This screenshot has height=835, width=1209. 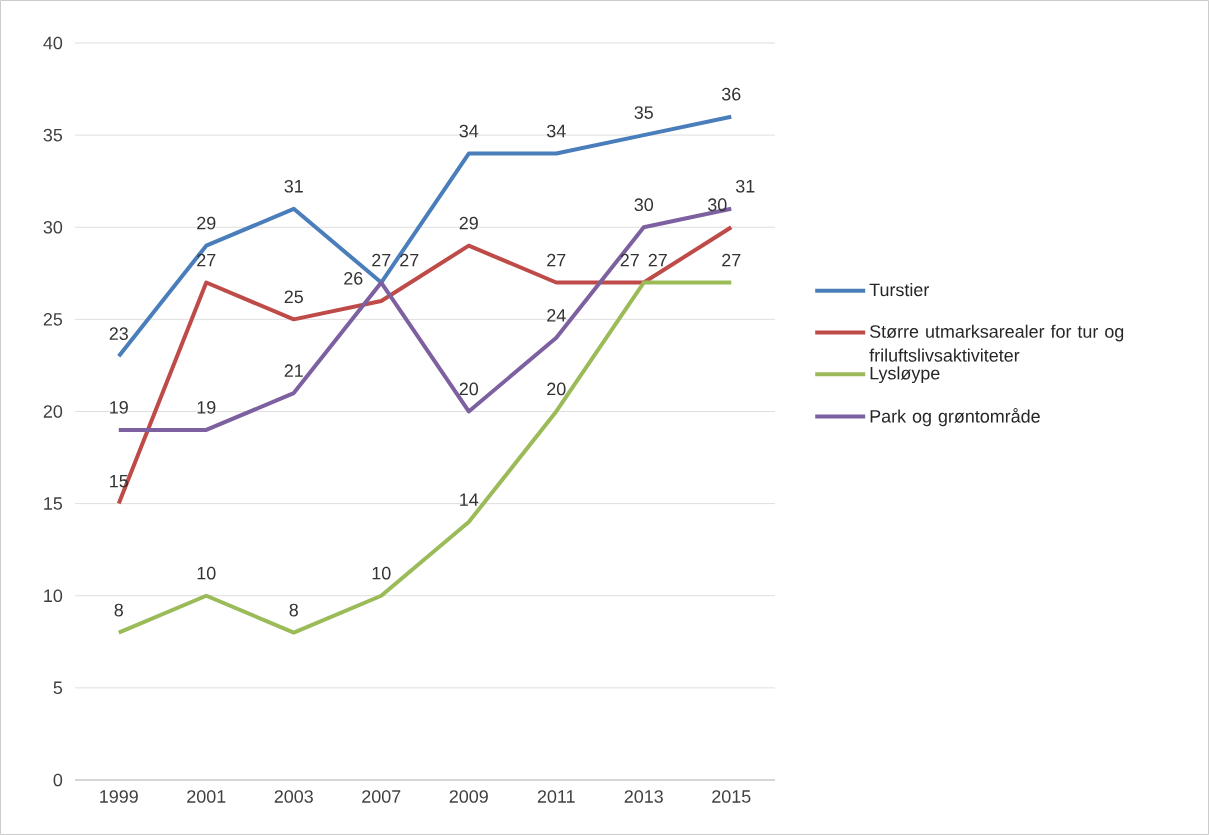 What do you see at coordinates (293, 796) in the screenshot?
I see `x-tick-label: 2003` at bounding box center [293, 796].